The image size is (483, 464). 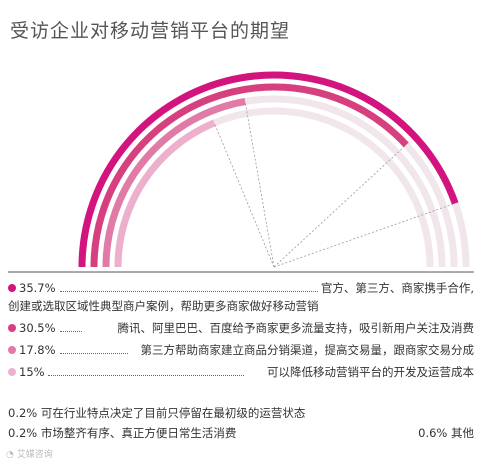 I want to click on legend-value-1: 35.7%, so click(x=37, y=288).